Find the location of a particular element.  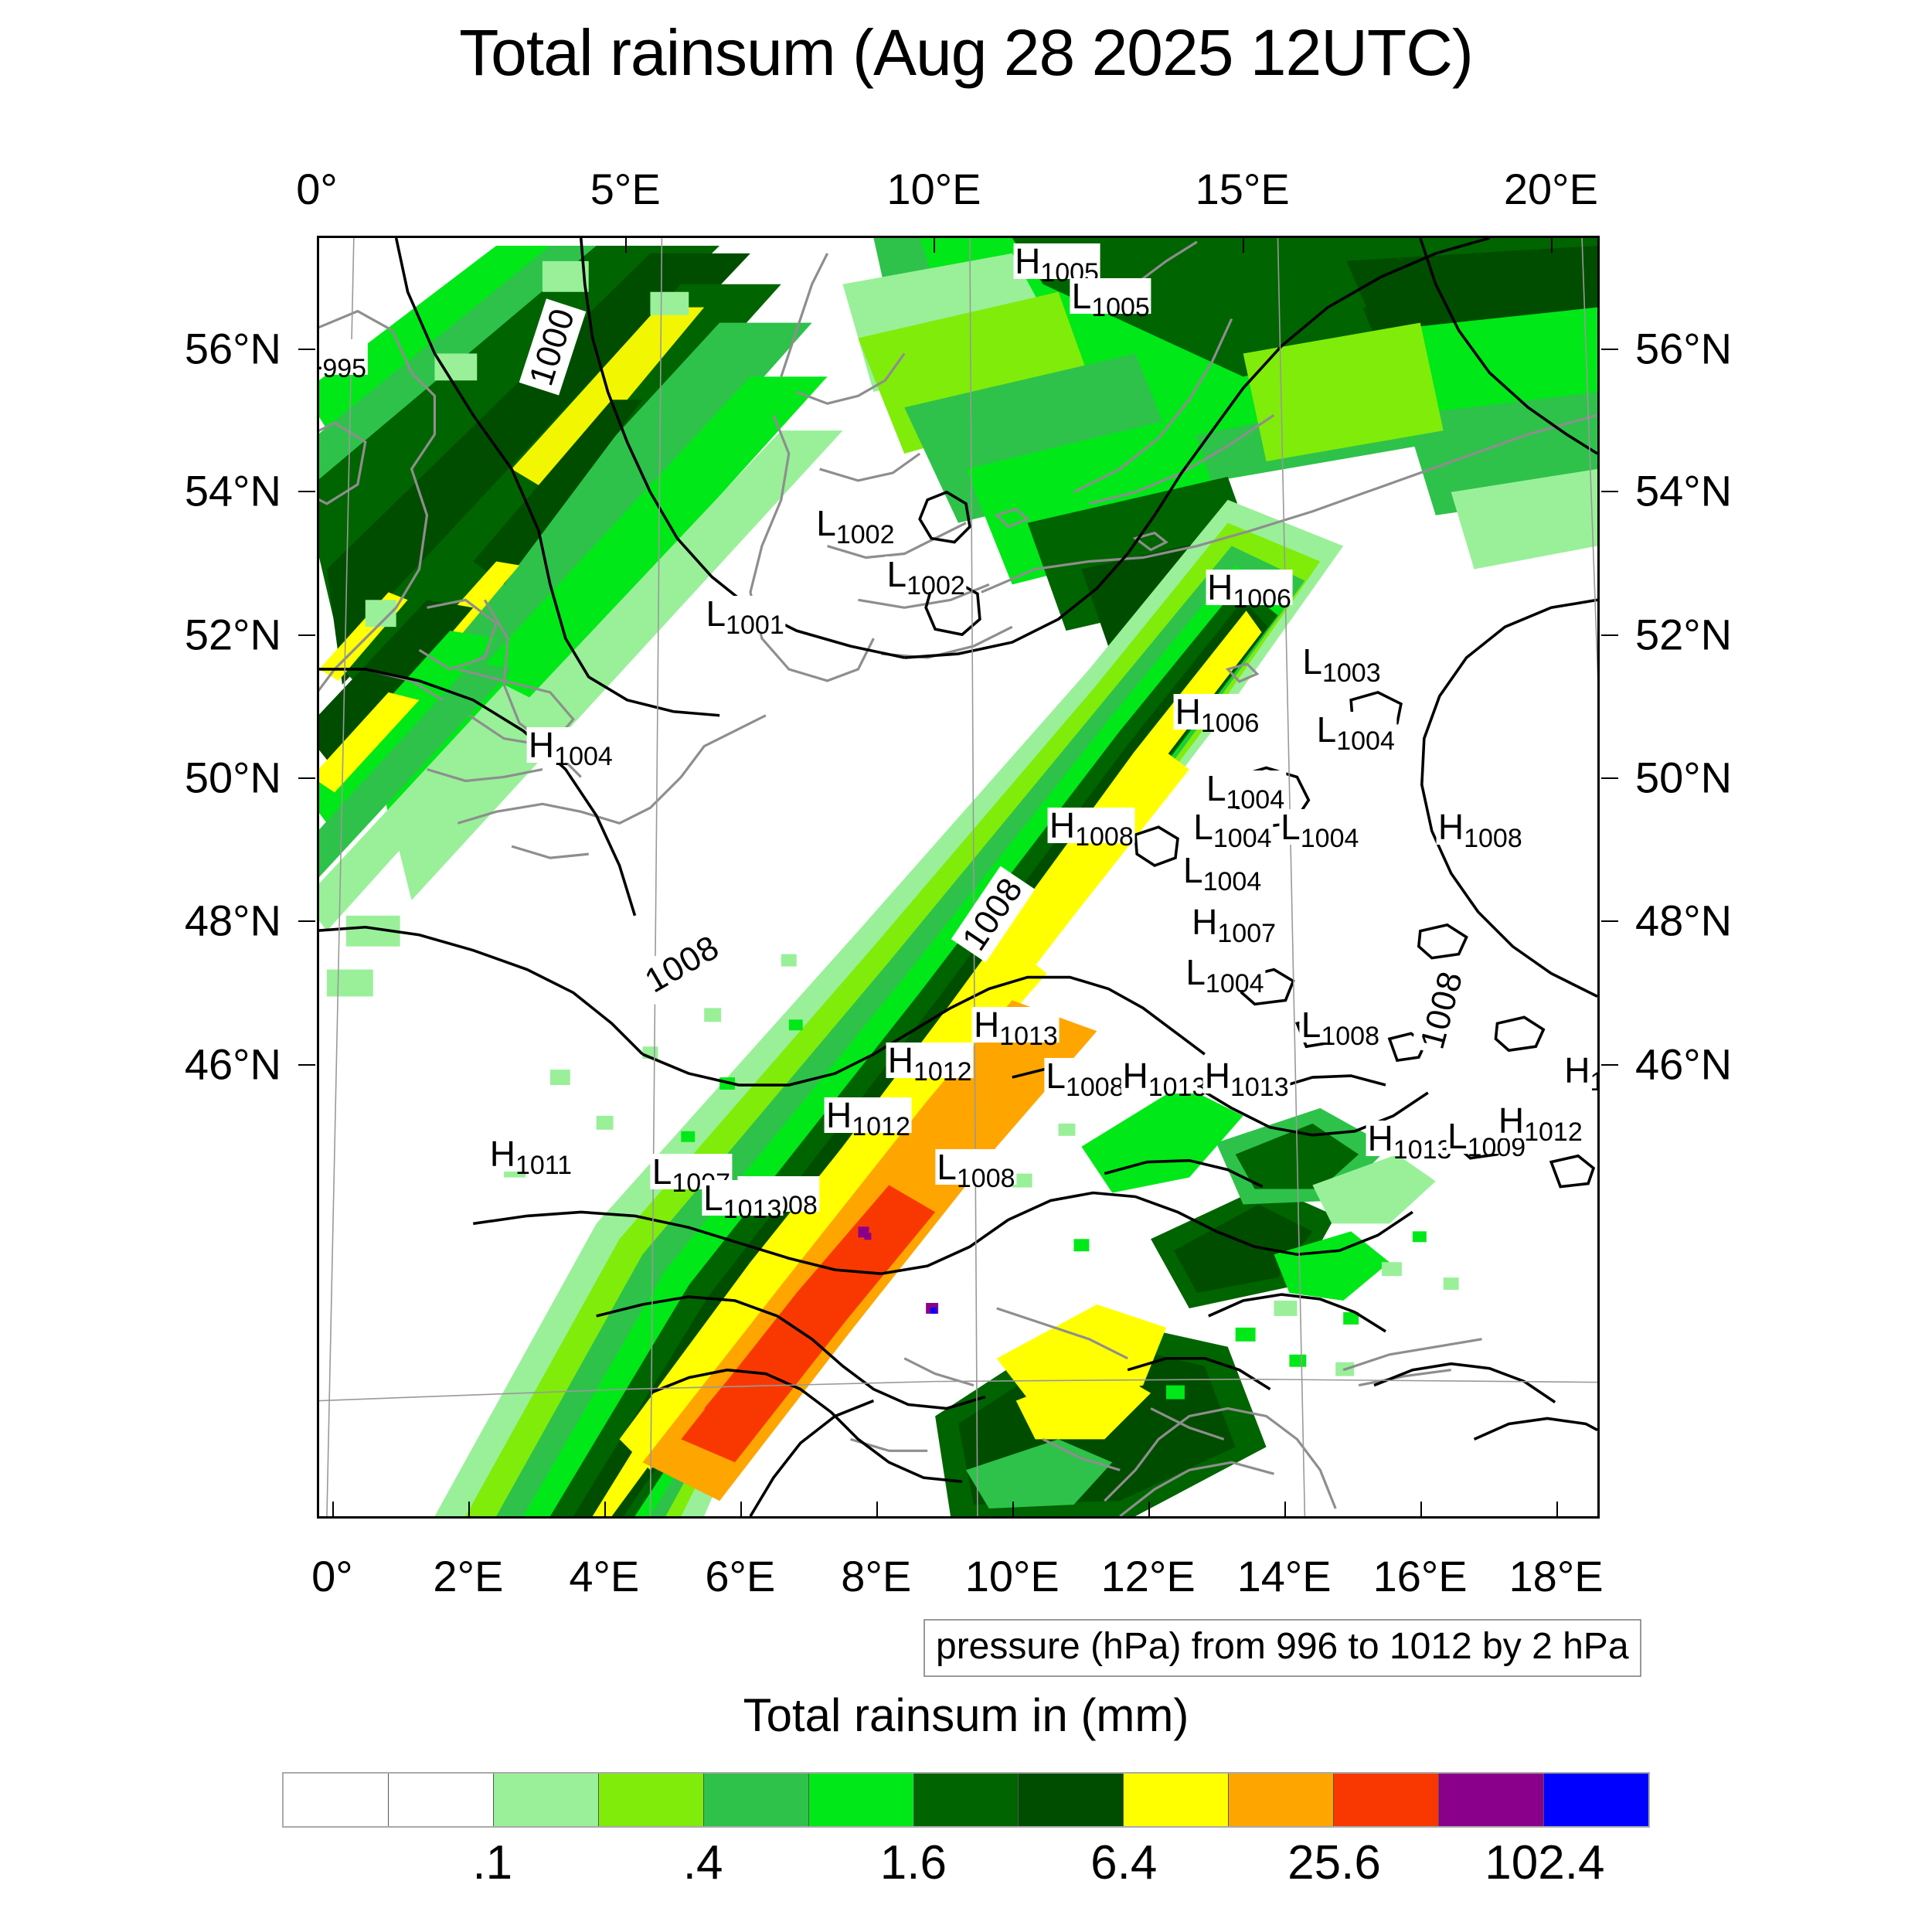

pressure-center-h-23: H1013 is located at coordinates (1165, 1078).